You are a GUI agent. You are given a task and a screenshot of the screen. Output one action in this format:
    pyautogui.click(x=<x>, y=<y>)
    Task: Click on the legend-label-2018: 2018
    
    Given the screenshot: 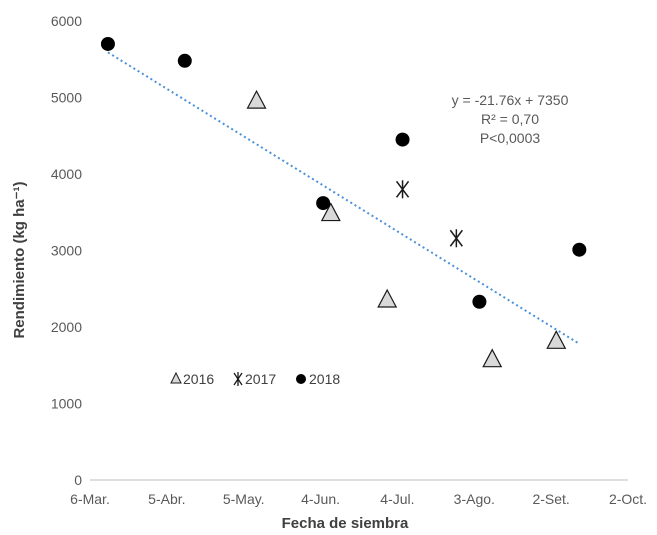 What is the action you would take?
    pyautogui.click(x=324, y=379)
    